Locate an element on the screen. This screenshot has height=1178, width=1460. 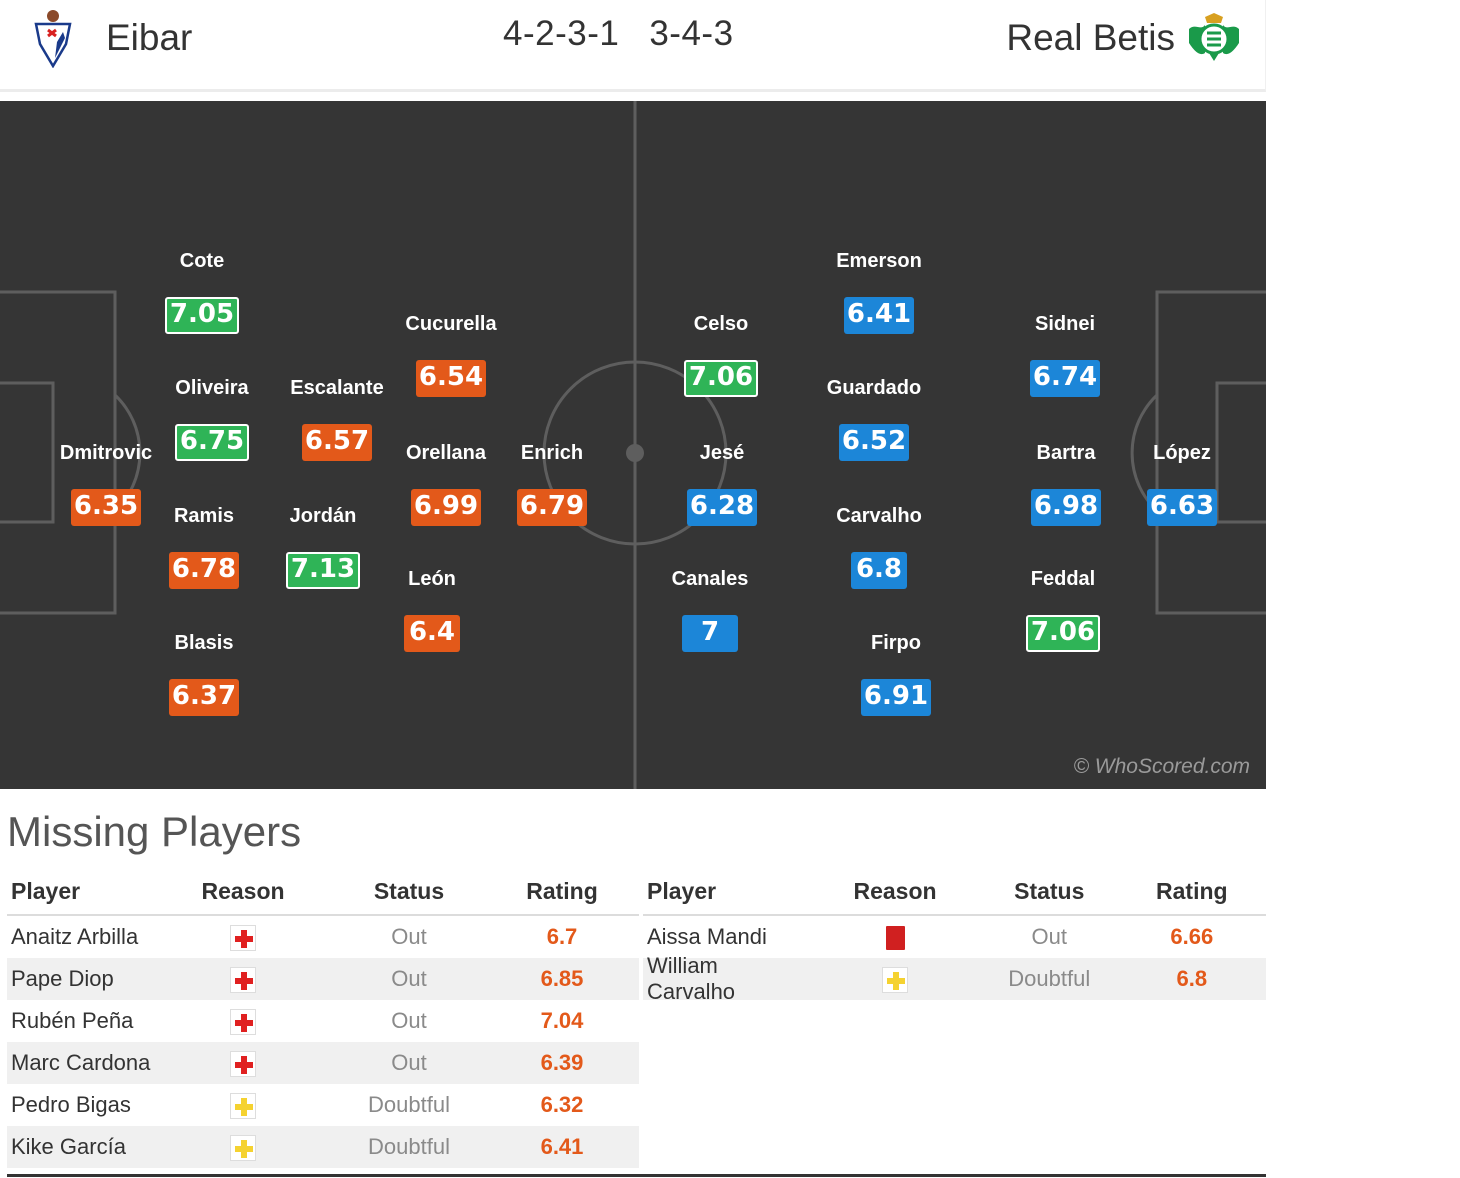
rating-cell: 6.32 is located at coordinates (562, 1104).